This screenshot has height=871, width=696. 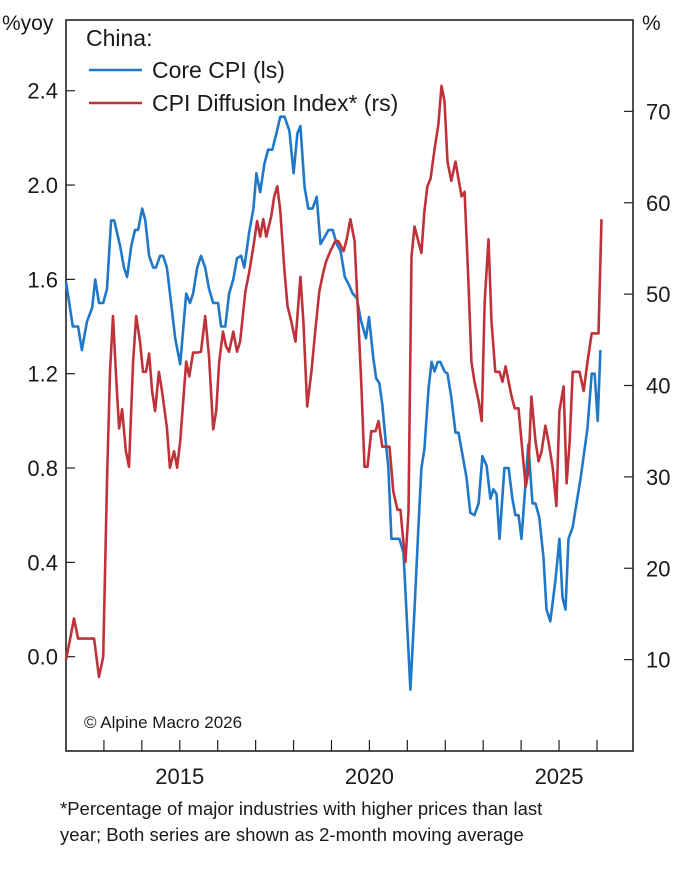 I want to click on right-axis-unit: %, so click(x=651, y=23).